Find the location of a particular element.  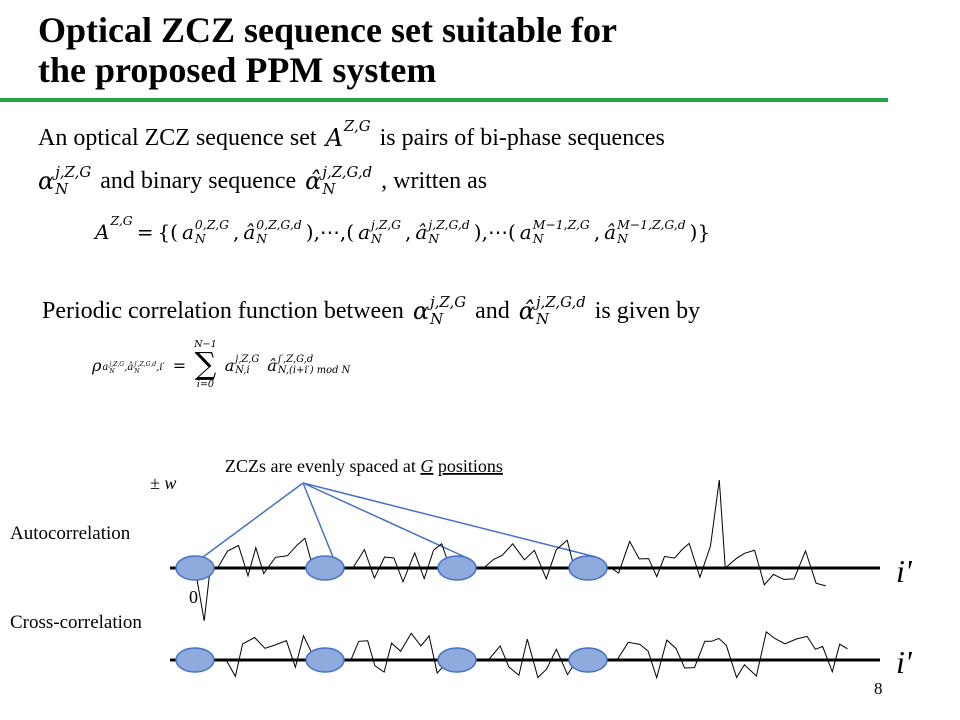

math-symbol: a 0,Z,G N is located at coordinates (205, 232).